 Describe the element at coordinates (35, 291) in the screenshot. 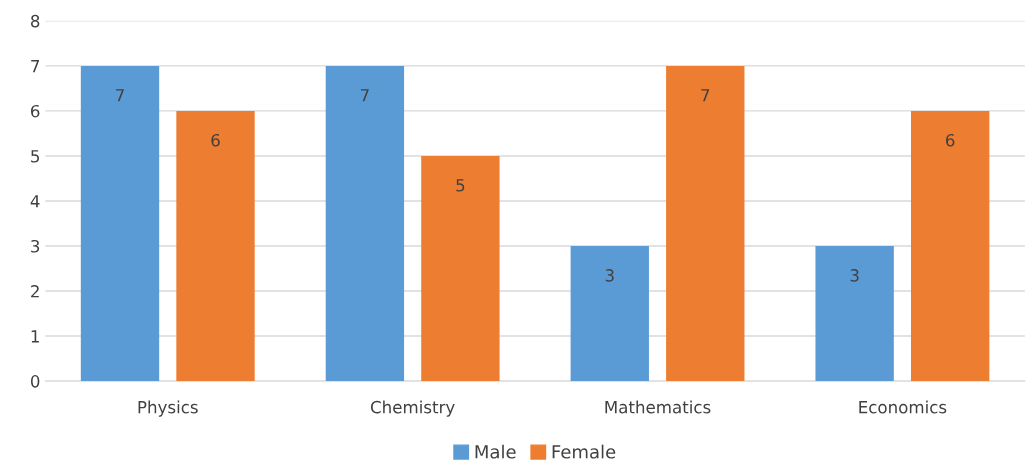

I see `y-tick-label: 2` at that location.